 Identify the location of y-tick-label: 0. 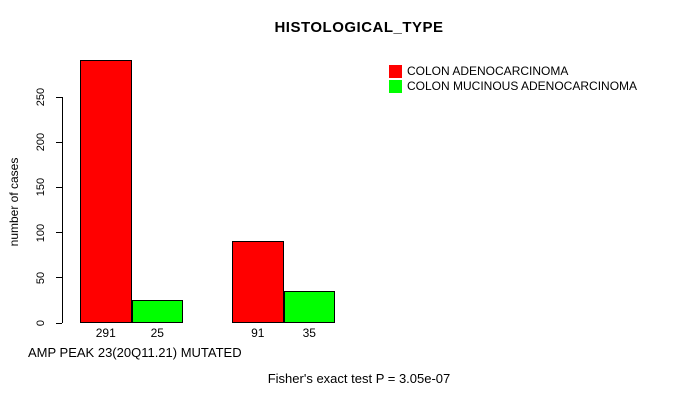
(41, 323).